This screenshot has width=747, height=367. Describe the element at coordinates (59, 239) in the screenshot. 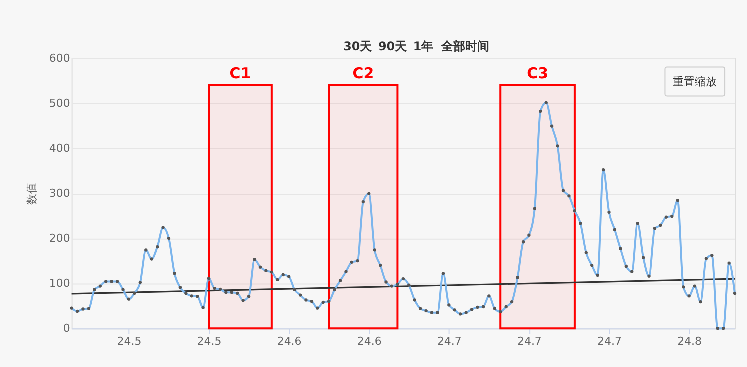

I see `y-tick-label: 200` at that location.